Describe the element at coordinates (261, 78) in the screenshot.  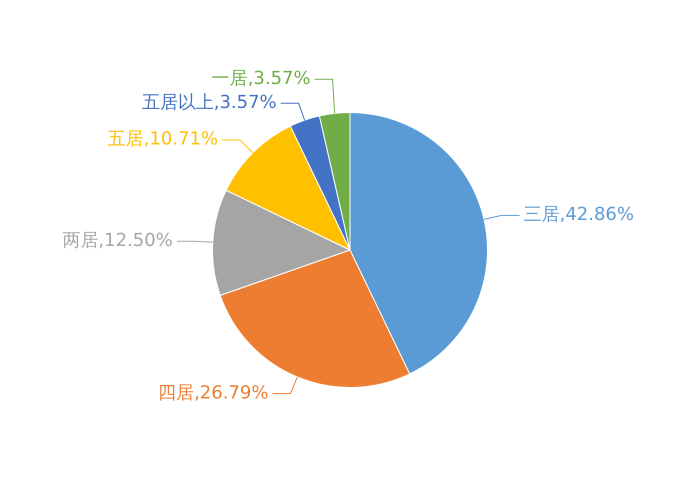
I see `slice-label: 一居,3.57%` at that location.